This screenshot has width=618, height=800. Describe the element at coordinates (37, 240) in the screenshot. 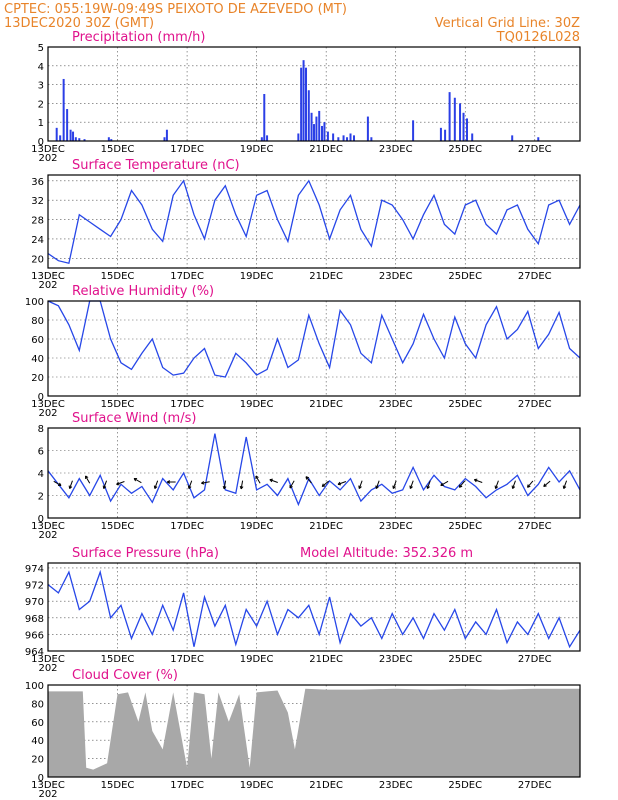

I see `y-tick-label: 24` at that location.